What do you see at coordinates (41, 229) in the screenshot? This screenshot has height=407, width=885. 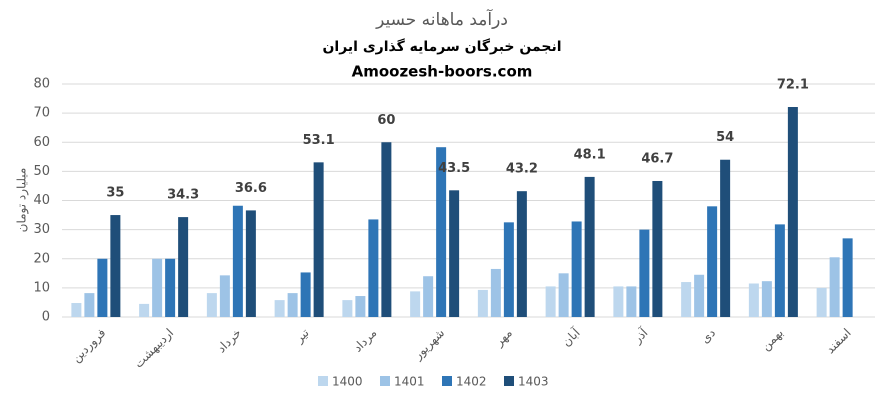 I see `y-tick-label: 30` at bounding box center [41, 229].